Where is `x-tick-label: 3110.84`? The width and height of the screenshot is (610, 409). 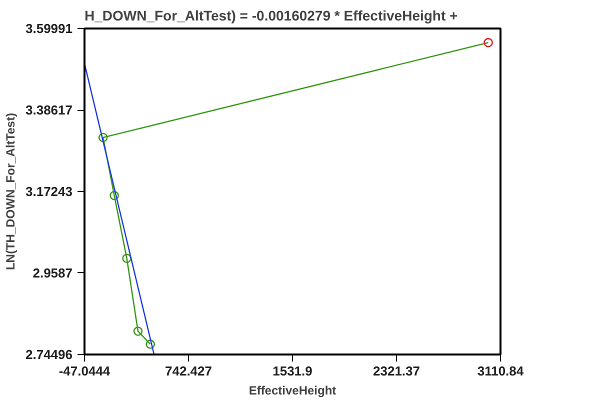
x-tick-label: 3110.84 is located at coordinates (500, 371).